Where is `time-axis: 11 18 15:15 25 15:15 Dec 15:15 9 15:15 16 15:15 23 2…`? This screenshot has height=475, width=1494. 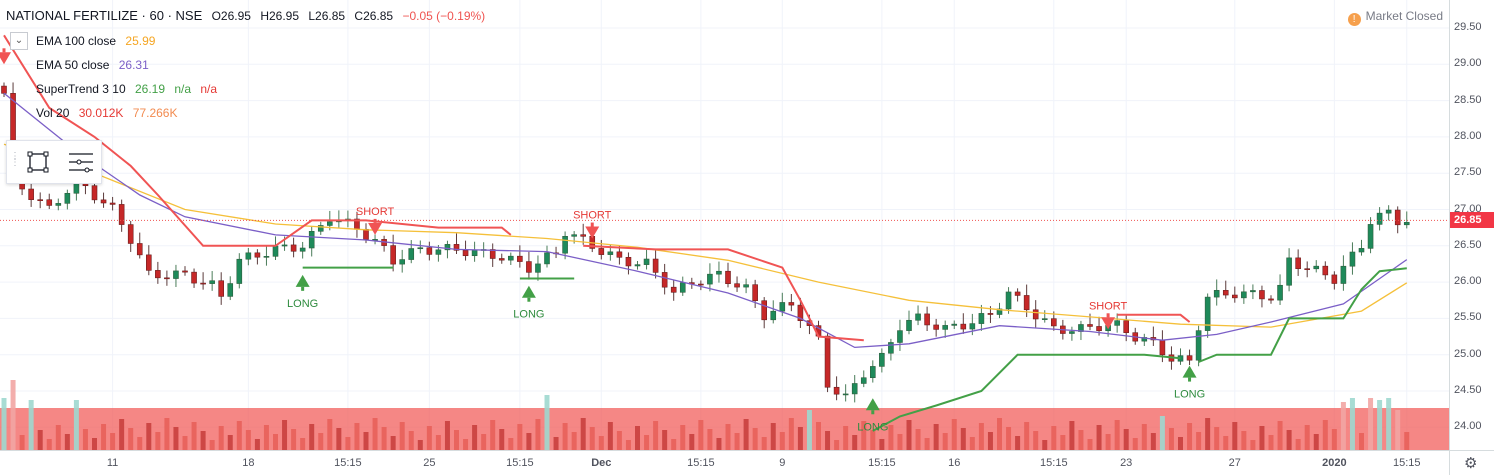
time-axis: 11 18 15:15 25 15:15 Dec 15:15 9 15:15 16 15:15 23 2… is located at coordinates (724, 462).